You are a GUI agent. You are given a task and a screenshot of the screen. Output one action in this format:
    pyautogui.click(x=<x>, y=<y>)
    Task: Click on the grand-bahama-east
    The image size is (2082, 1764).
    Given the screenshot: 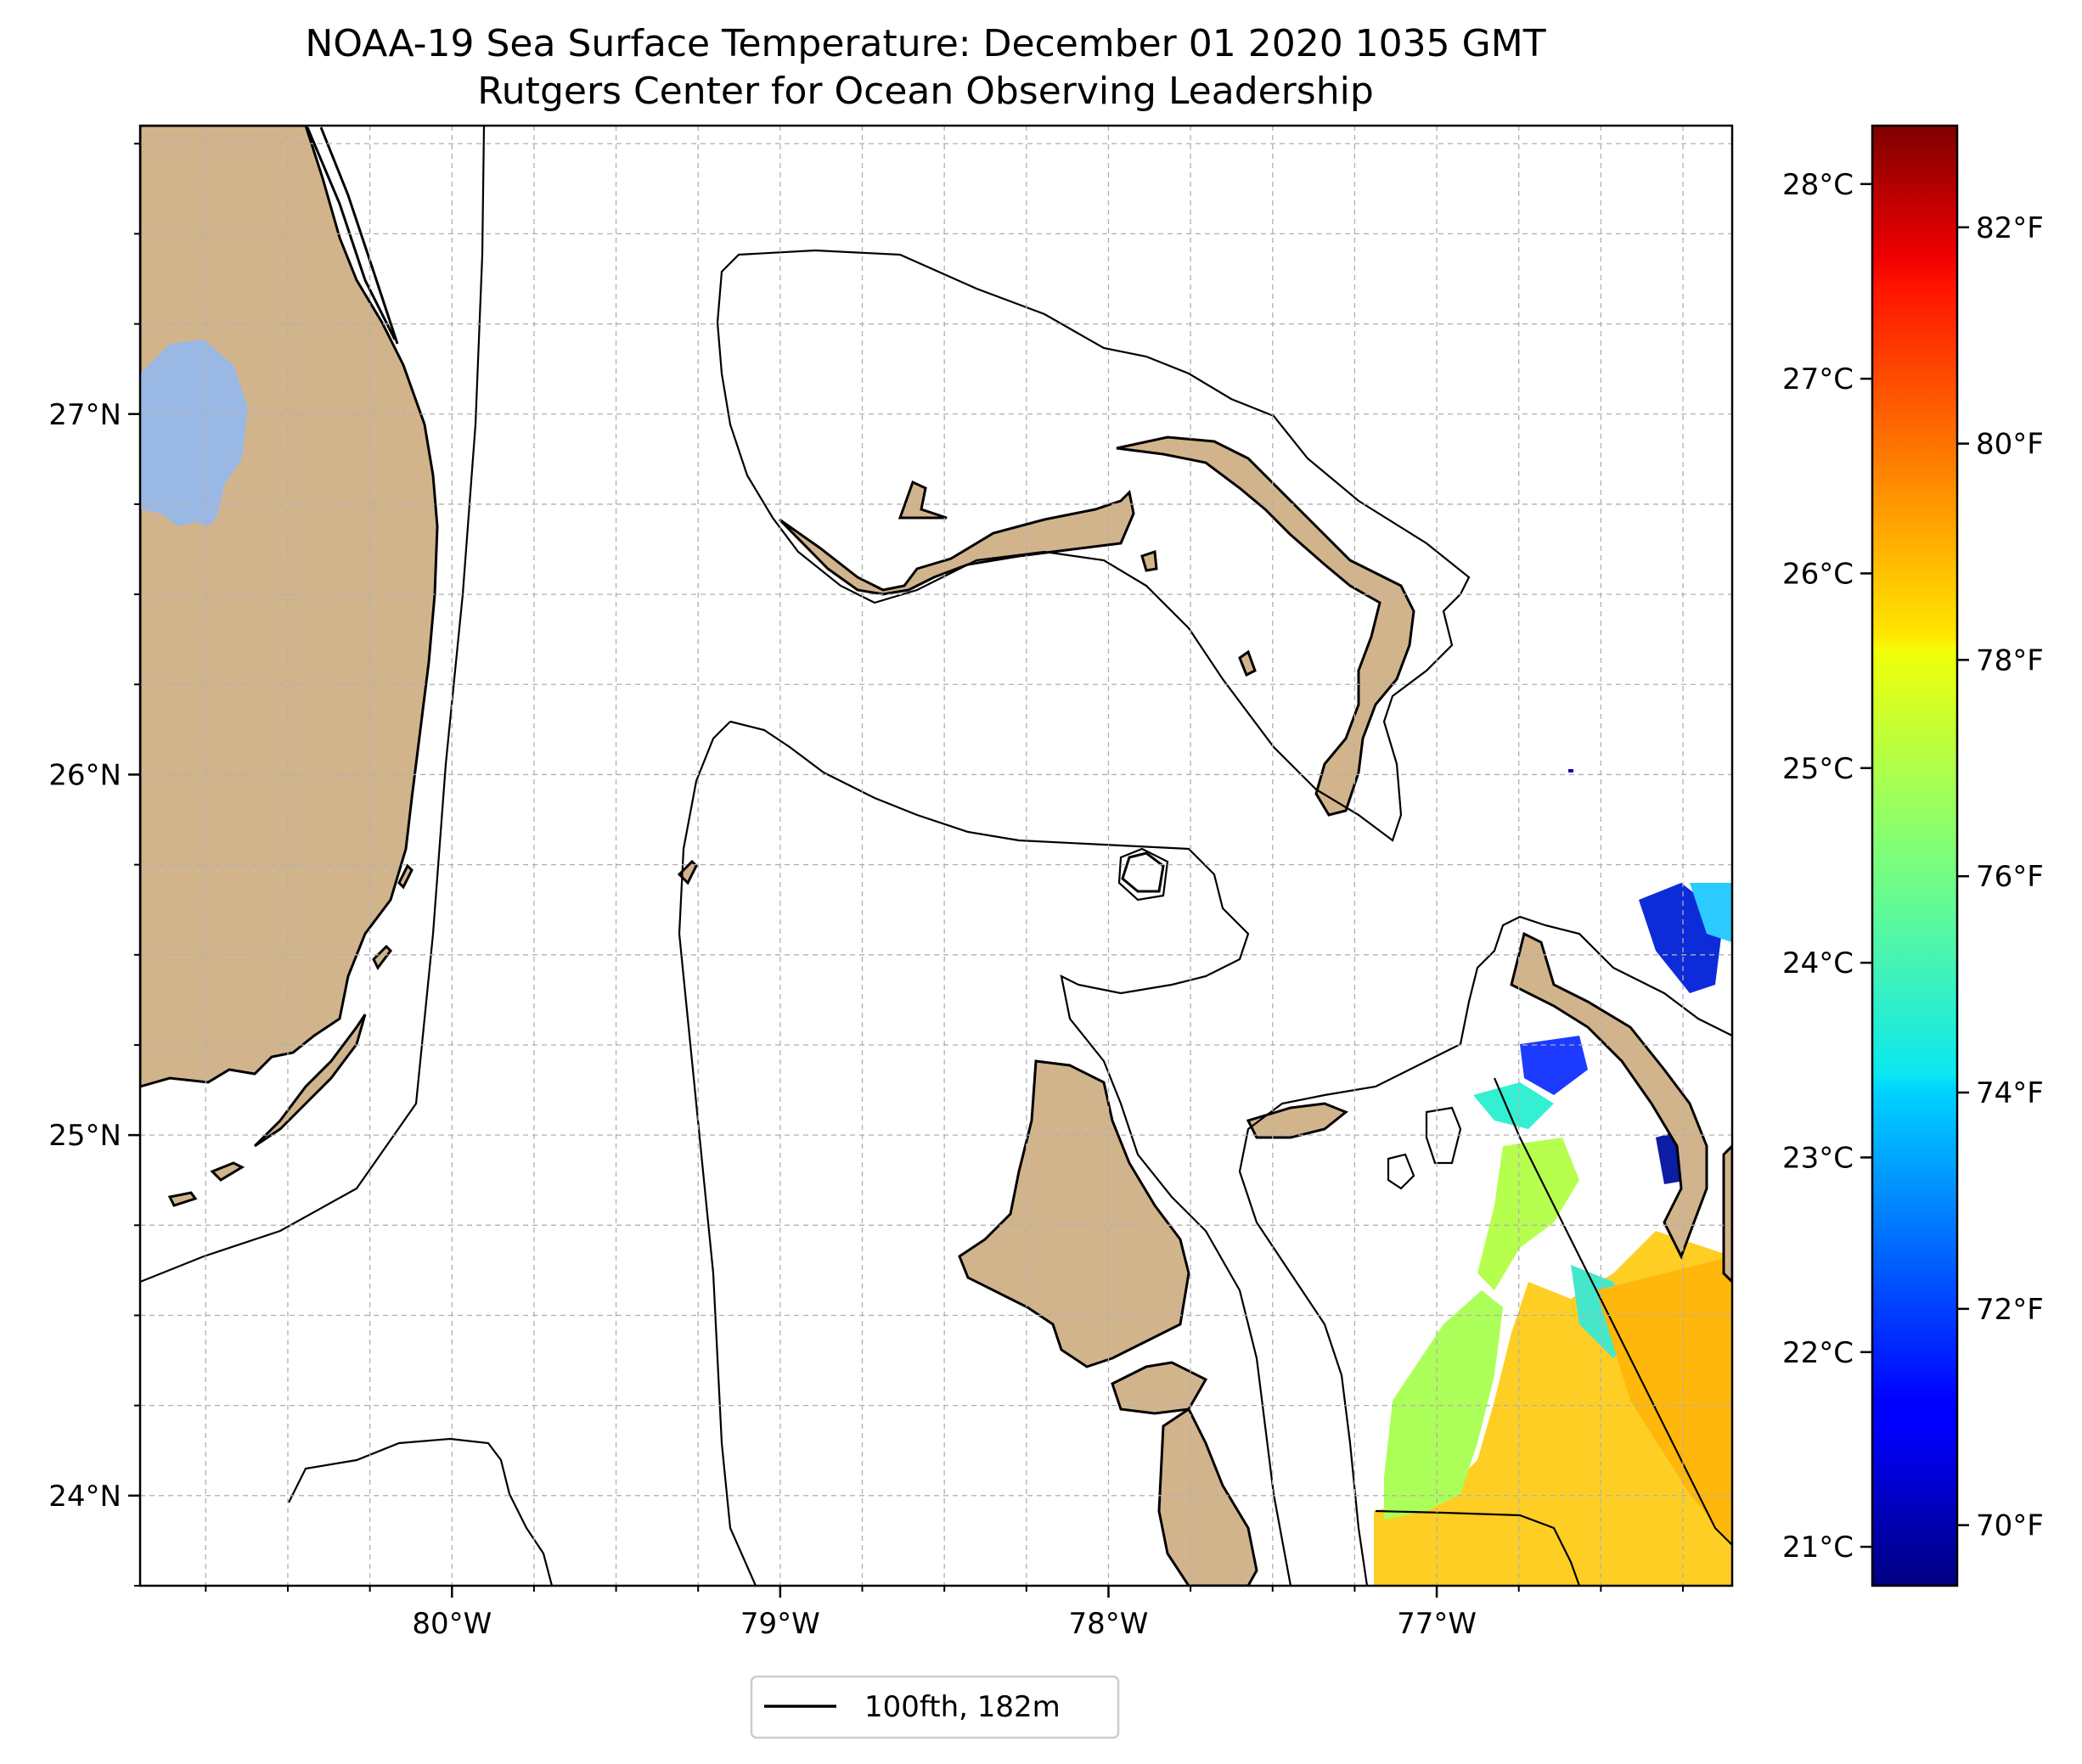 What is the action you would take?
    pyautogui.click(x=923, y=500)
    